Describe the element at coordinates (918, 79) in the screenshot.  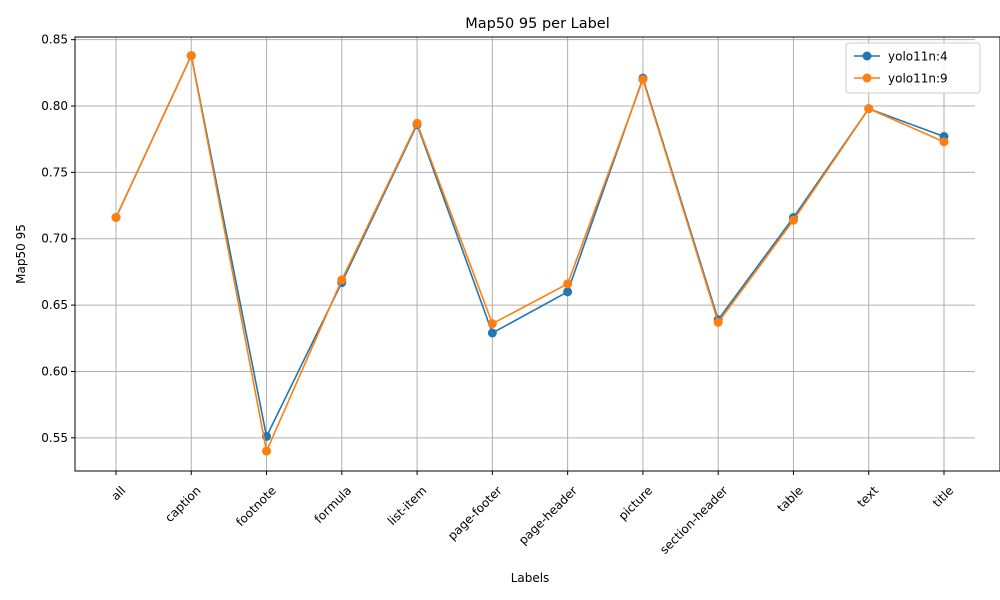
I see `legend-label: yolo11n:9` at that location.